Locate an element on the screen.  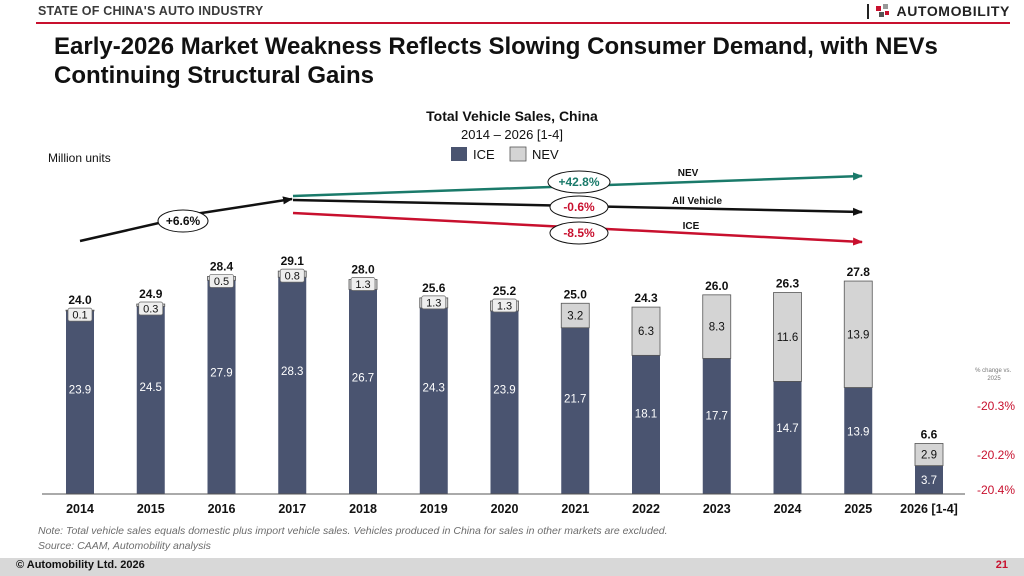
nev-value-label: 0.1 is located at coordinates (79, 316).